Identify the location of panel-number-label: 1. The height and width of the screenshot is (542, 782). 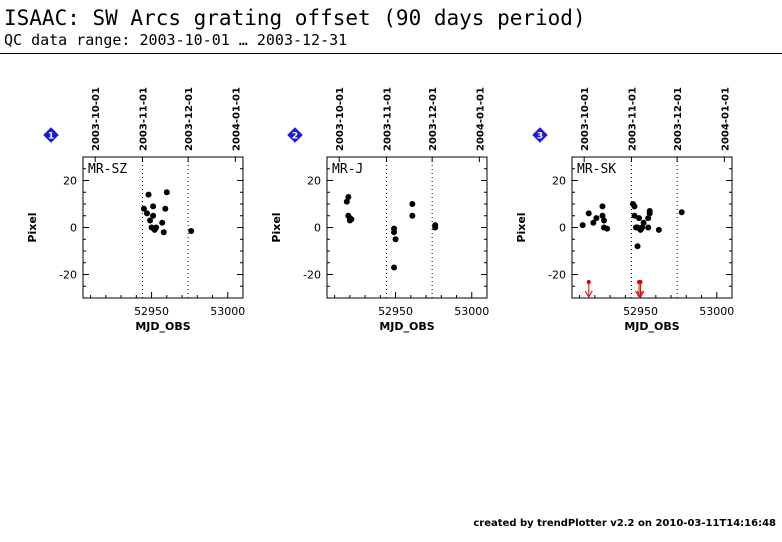
(51, 137).